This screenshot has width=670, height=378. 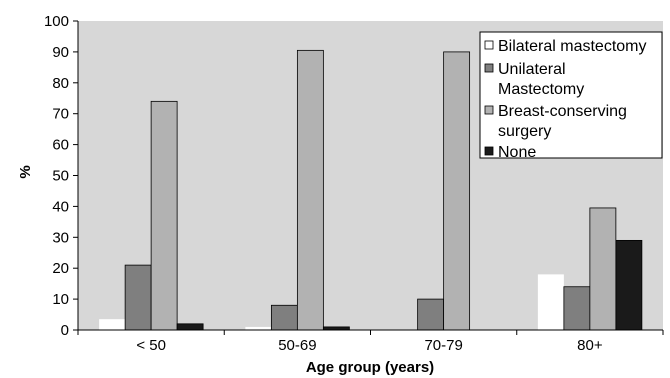 What do you see at coordinates (562, 111) in the screenshot?
I see `legend-label: Breast-conserving` at bounding box center [562, 111].